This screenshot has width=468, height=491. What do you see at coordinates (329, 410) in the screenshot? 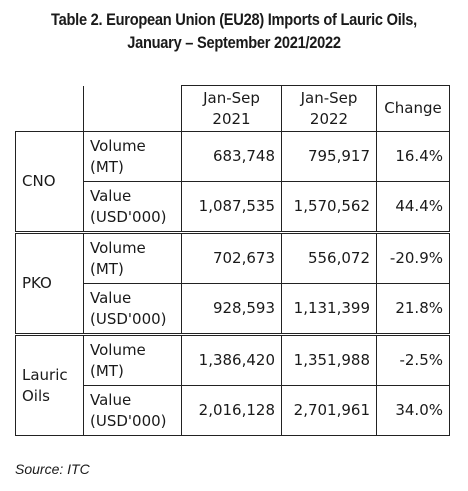
I see `value-2022: 2,701,961` at bounding box center [329, 410].